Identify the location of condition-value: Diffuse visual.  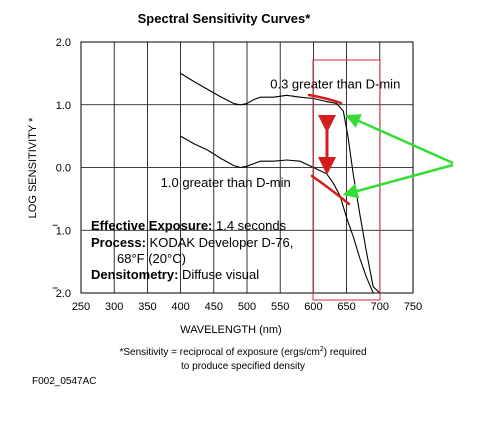
(220, 274).